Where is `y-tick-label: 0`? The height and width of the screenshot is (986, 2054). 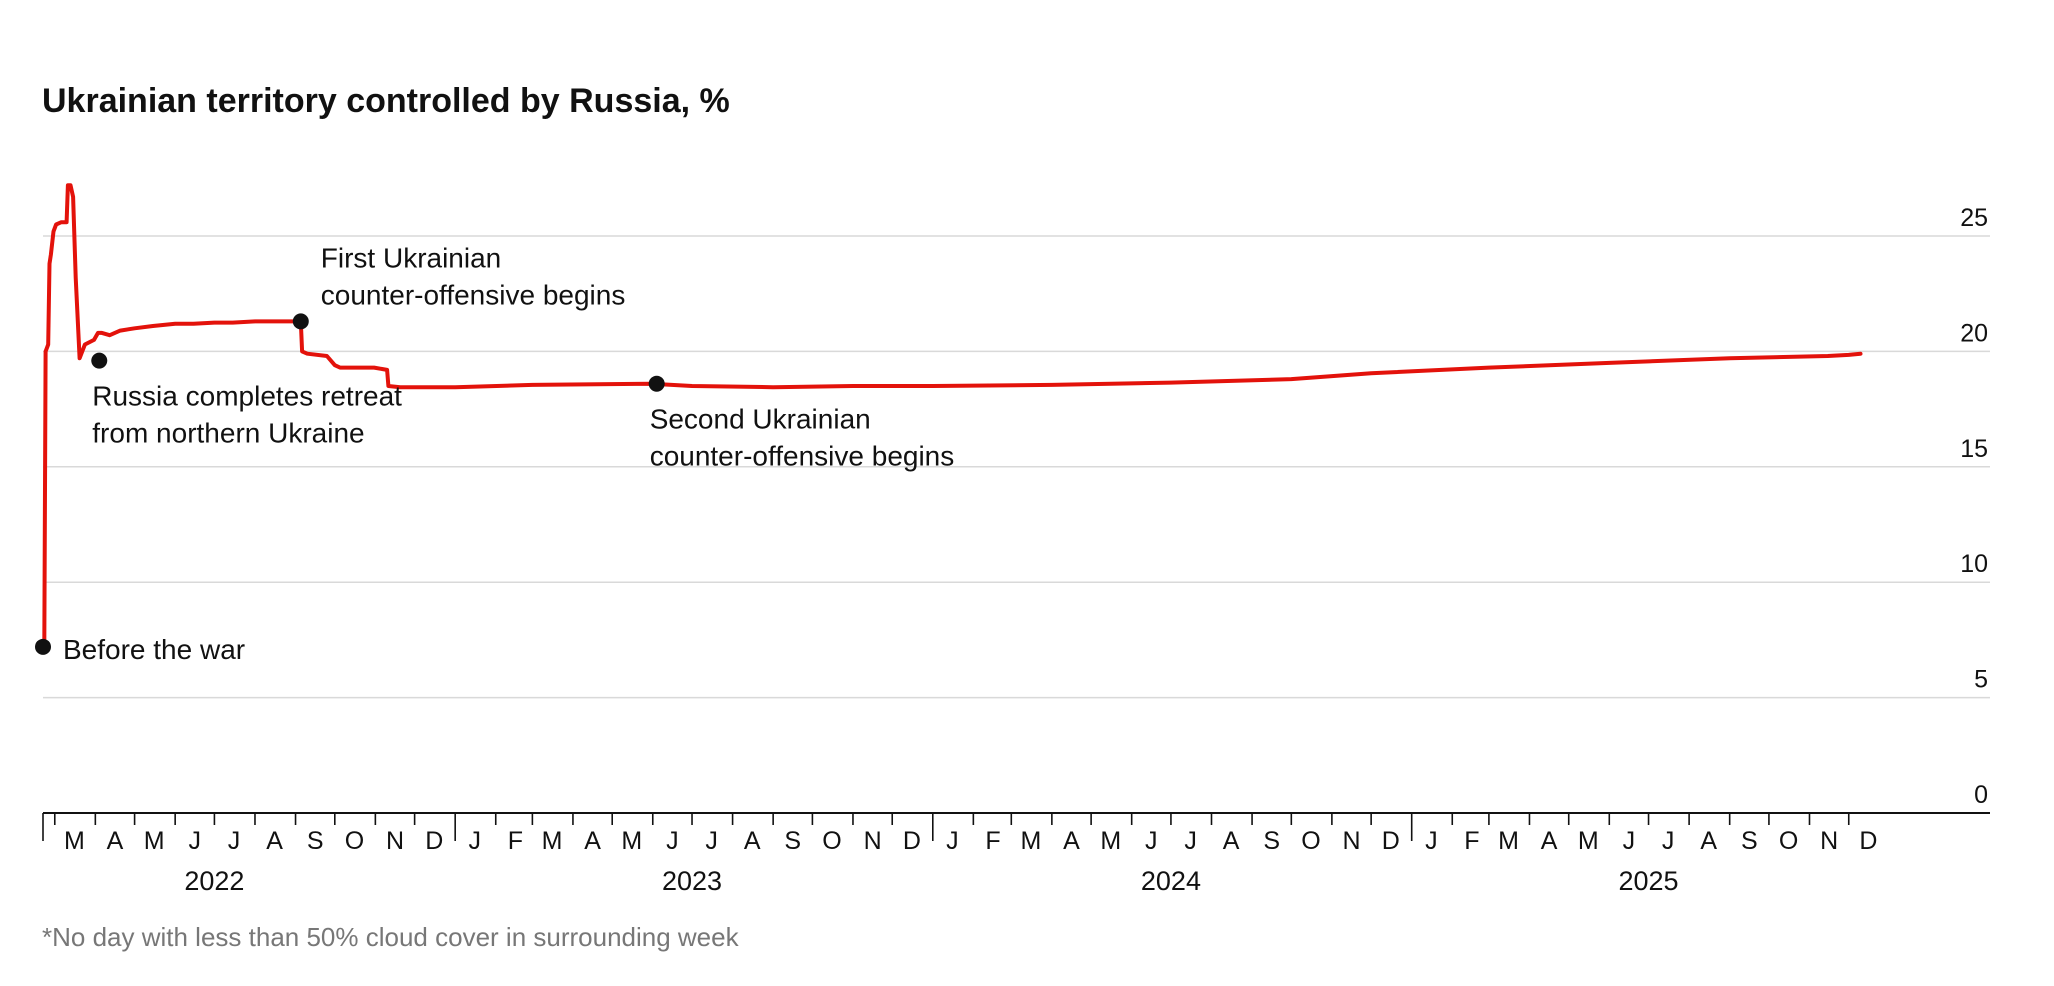
y-tick-label: 0 is located at coordinates (1981, 795).